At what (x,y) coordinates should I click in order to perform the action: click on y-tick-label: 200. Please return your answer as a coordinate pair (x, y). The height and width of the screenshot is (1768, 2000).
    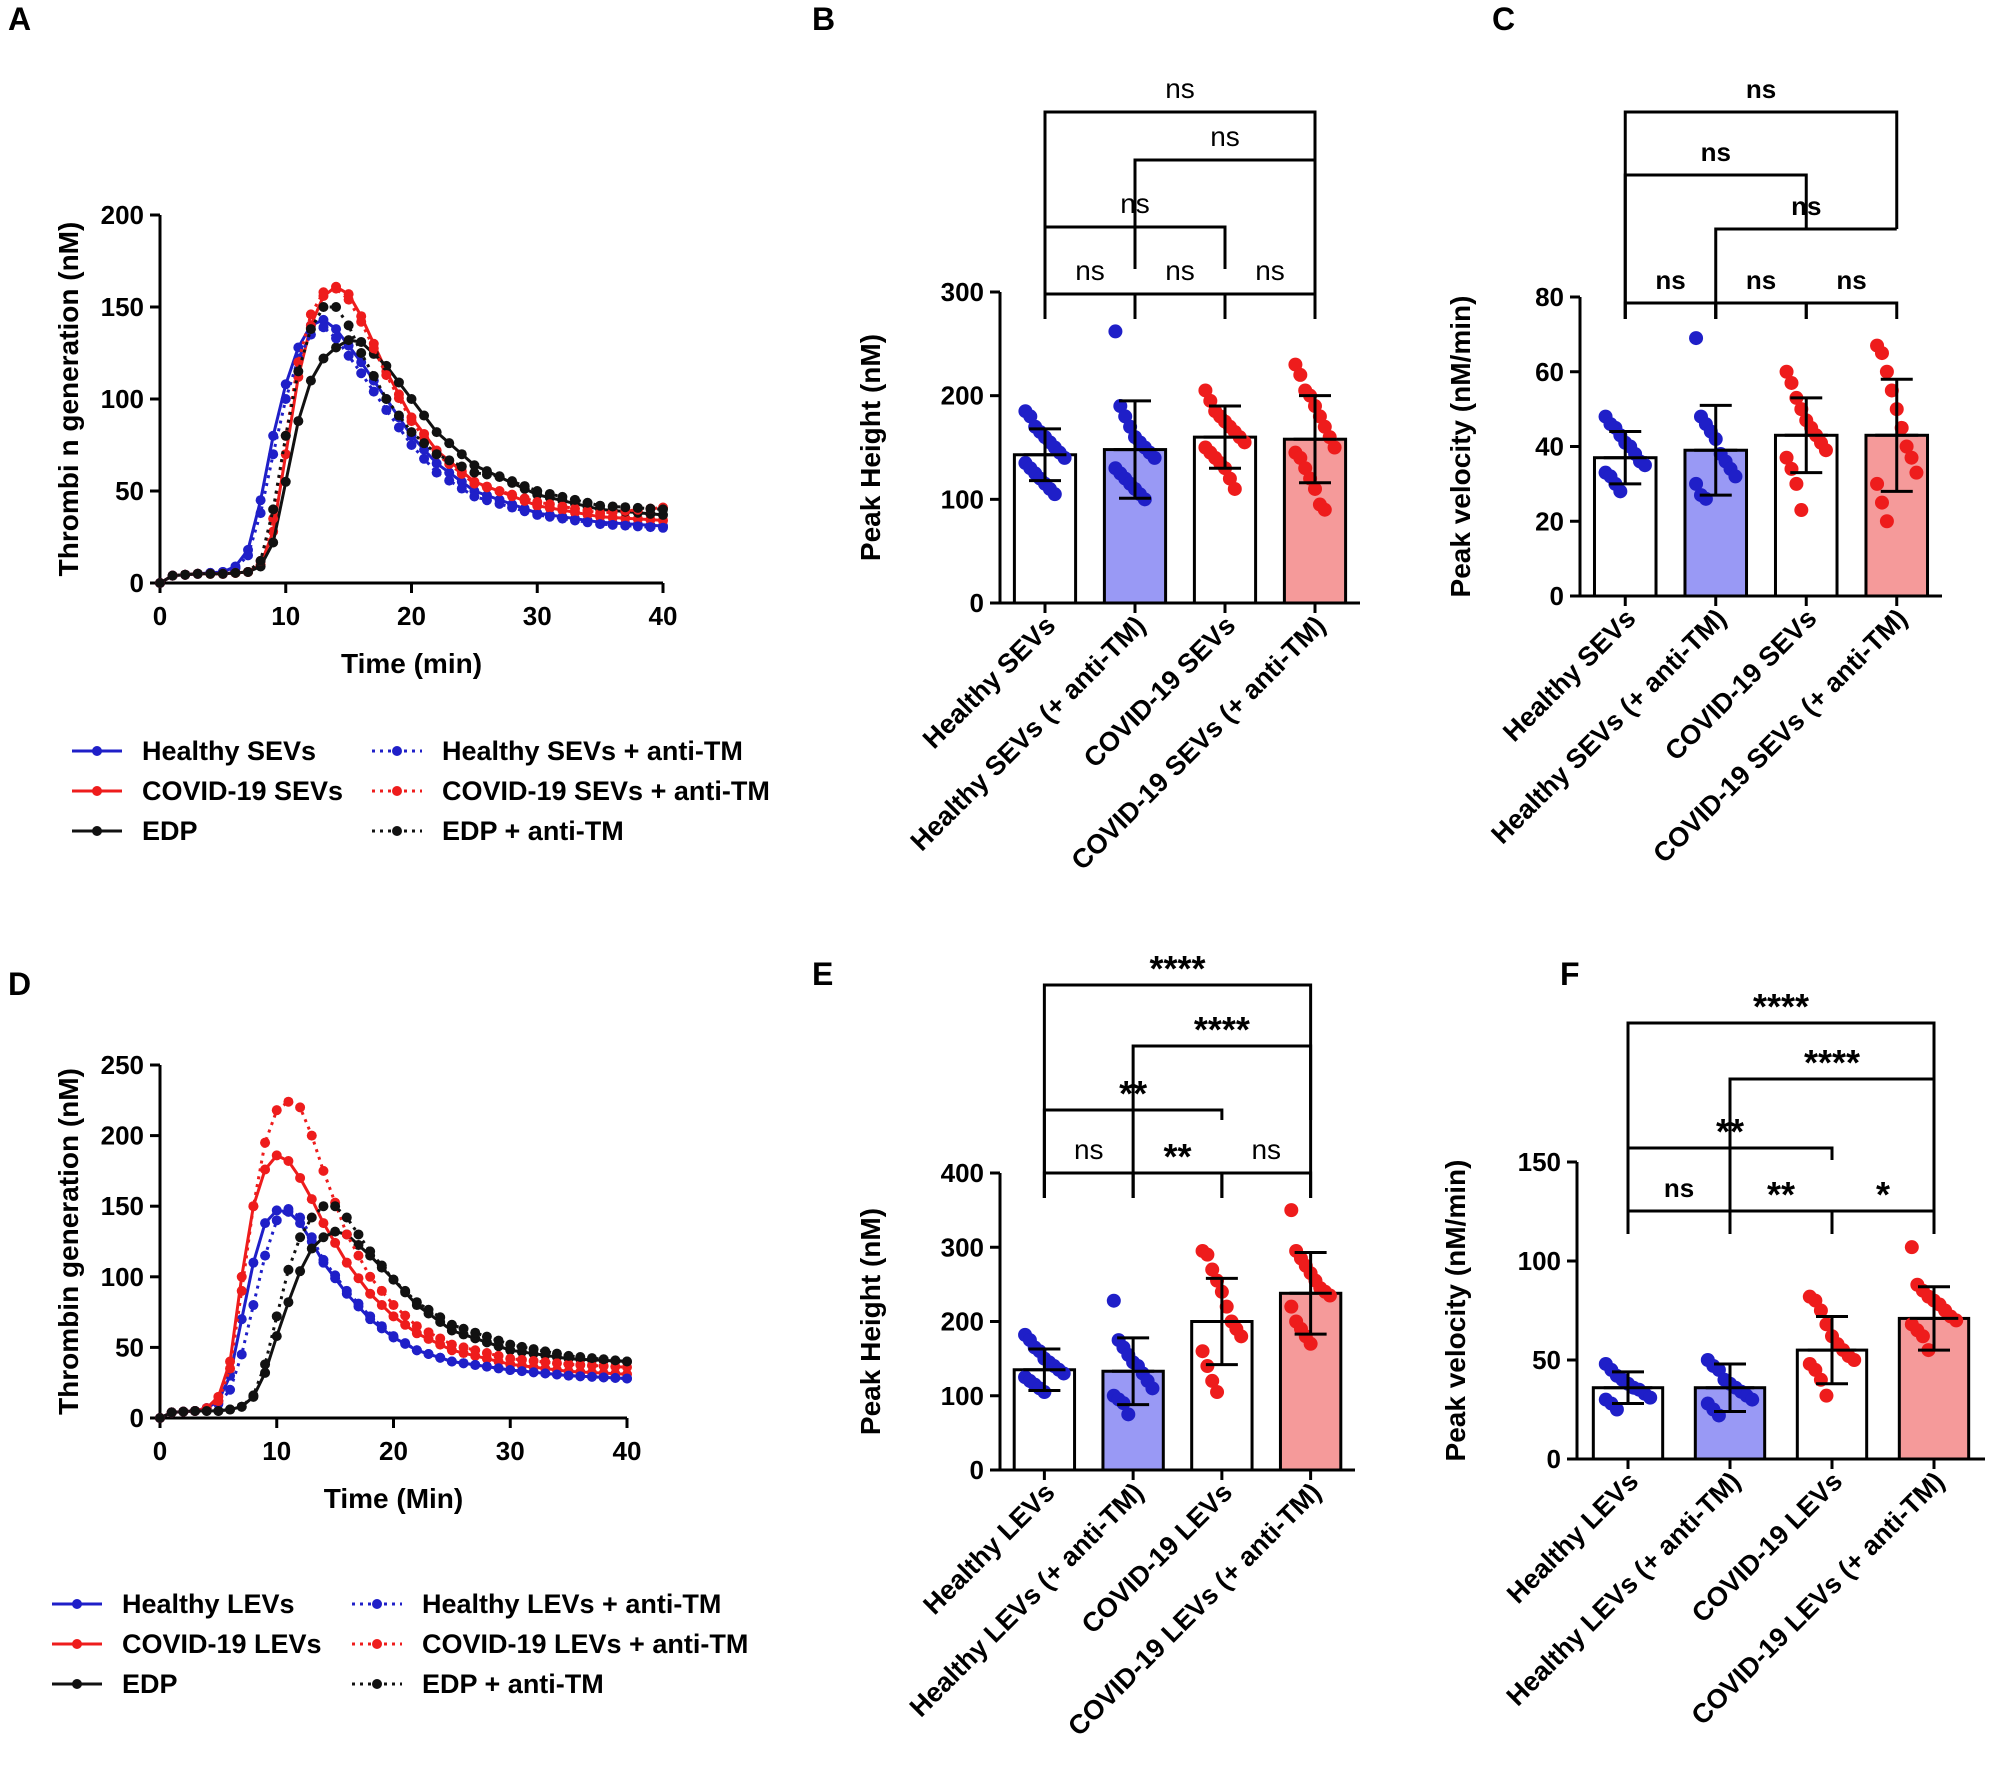
    Looking at the image, I should click on (962, 396).